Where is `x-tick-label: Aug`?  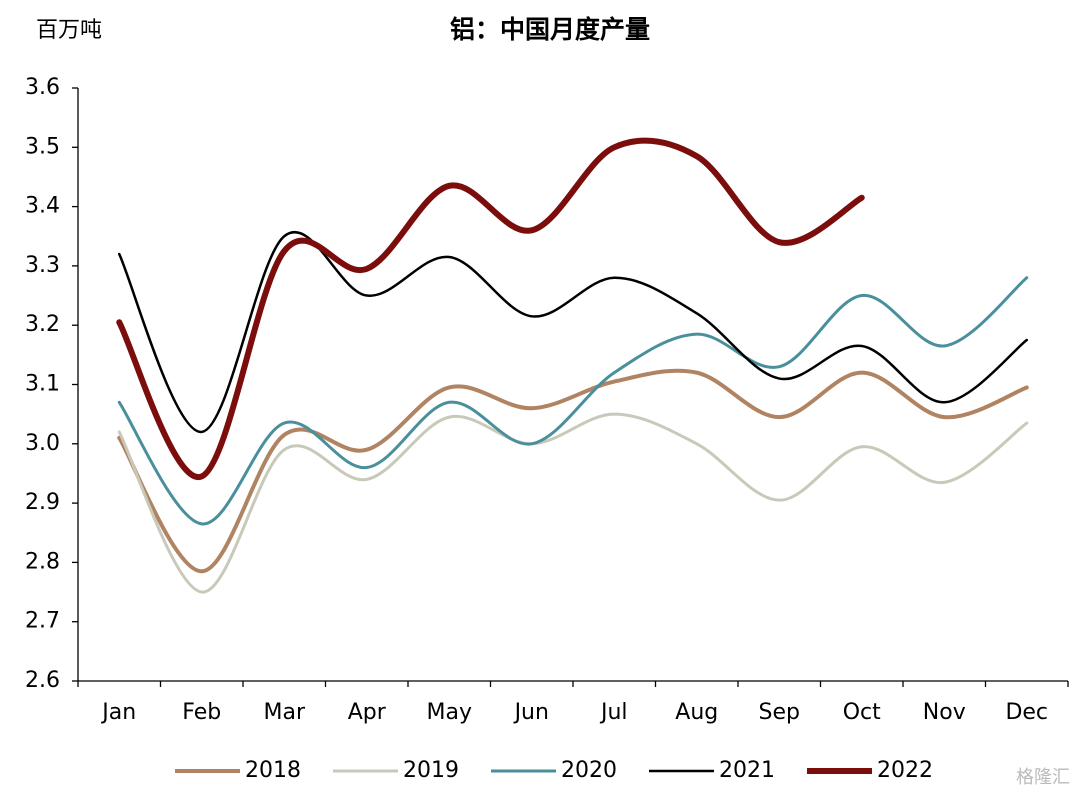
x-tick-label: Aug is located at coordinates (696, 712).